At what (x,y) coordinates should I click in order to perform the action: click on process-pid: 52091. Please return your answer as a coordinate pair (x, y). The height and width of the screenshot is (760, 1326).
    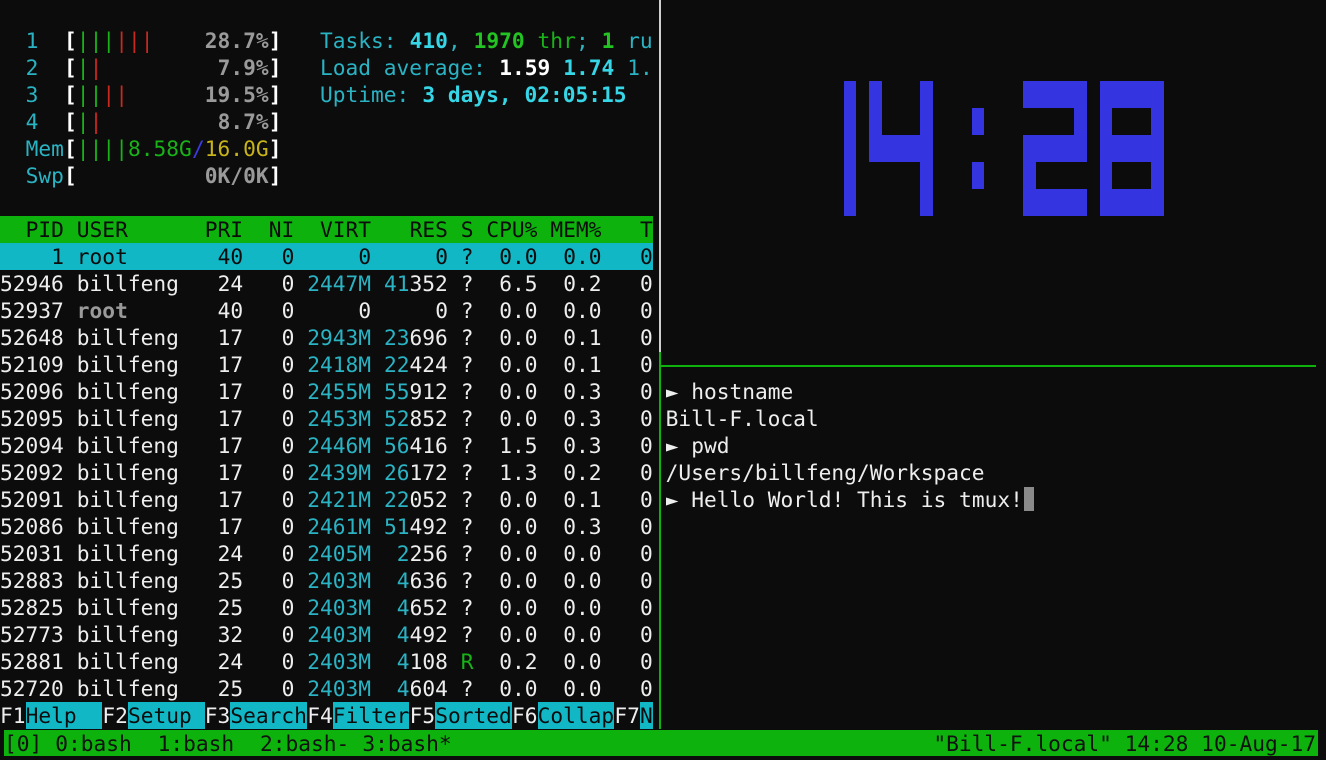
    Looking at the image, I should click on (32, 499).